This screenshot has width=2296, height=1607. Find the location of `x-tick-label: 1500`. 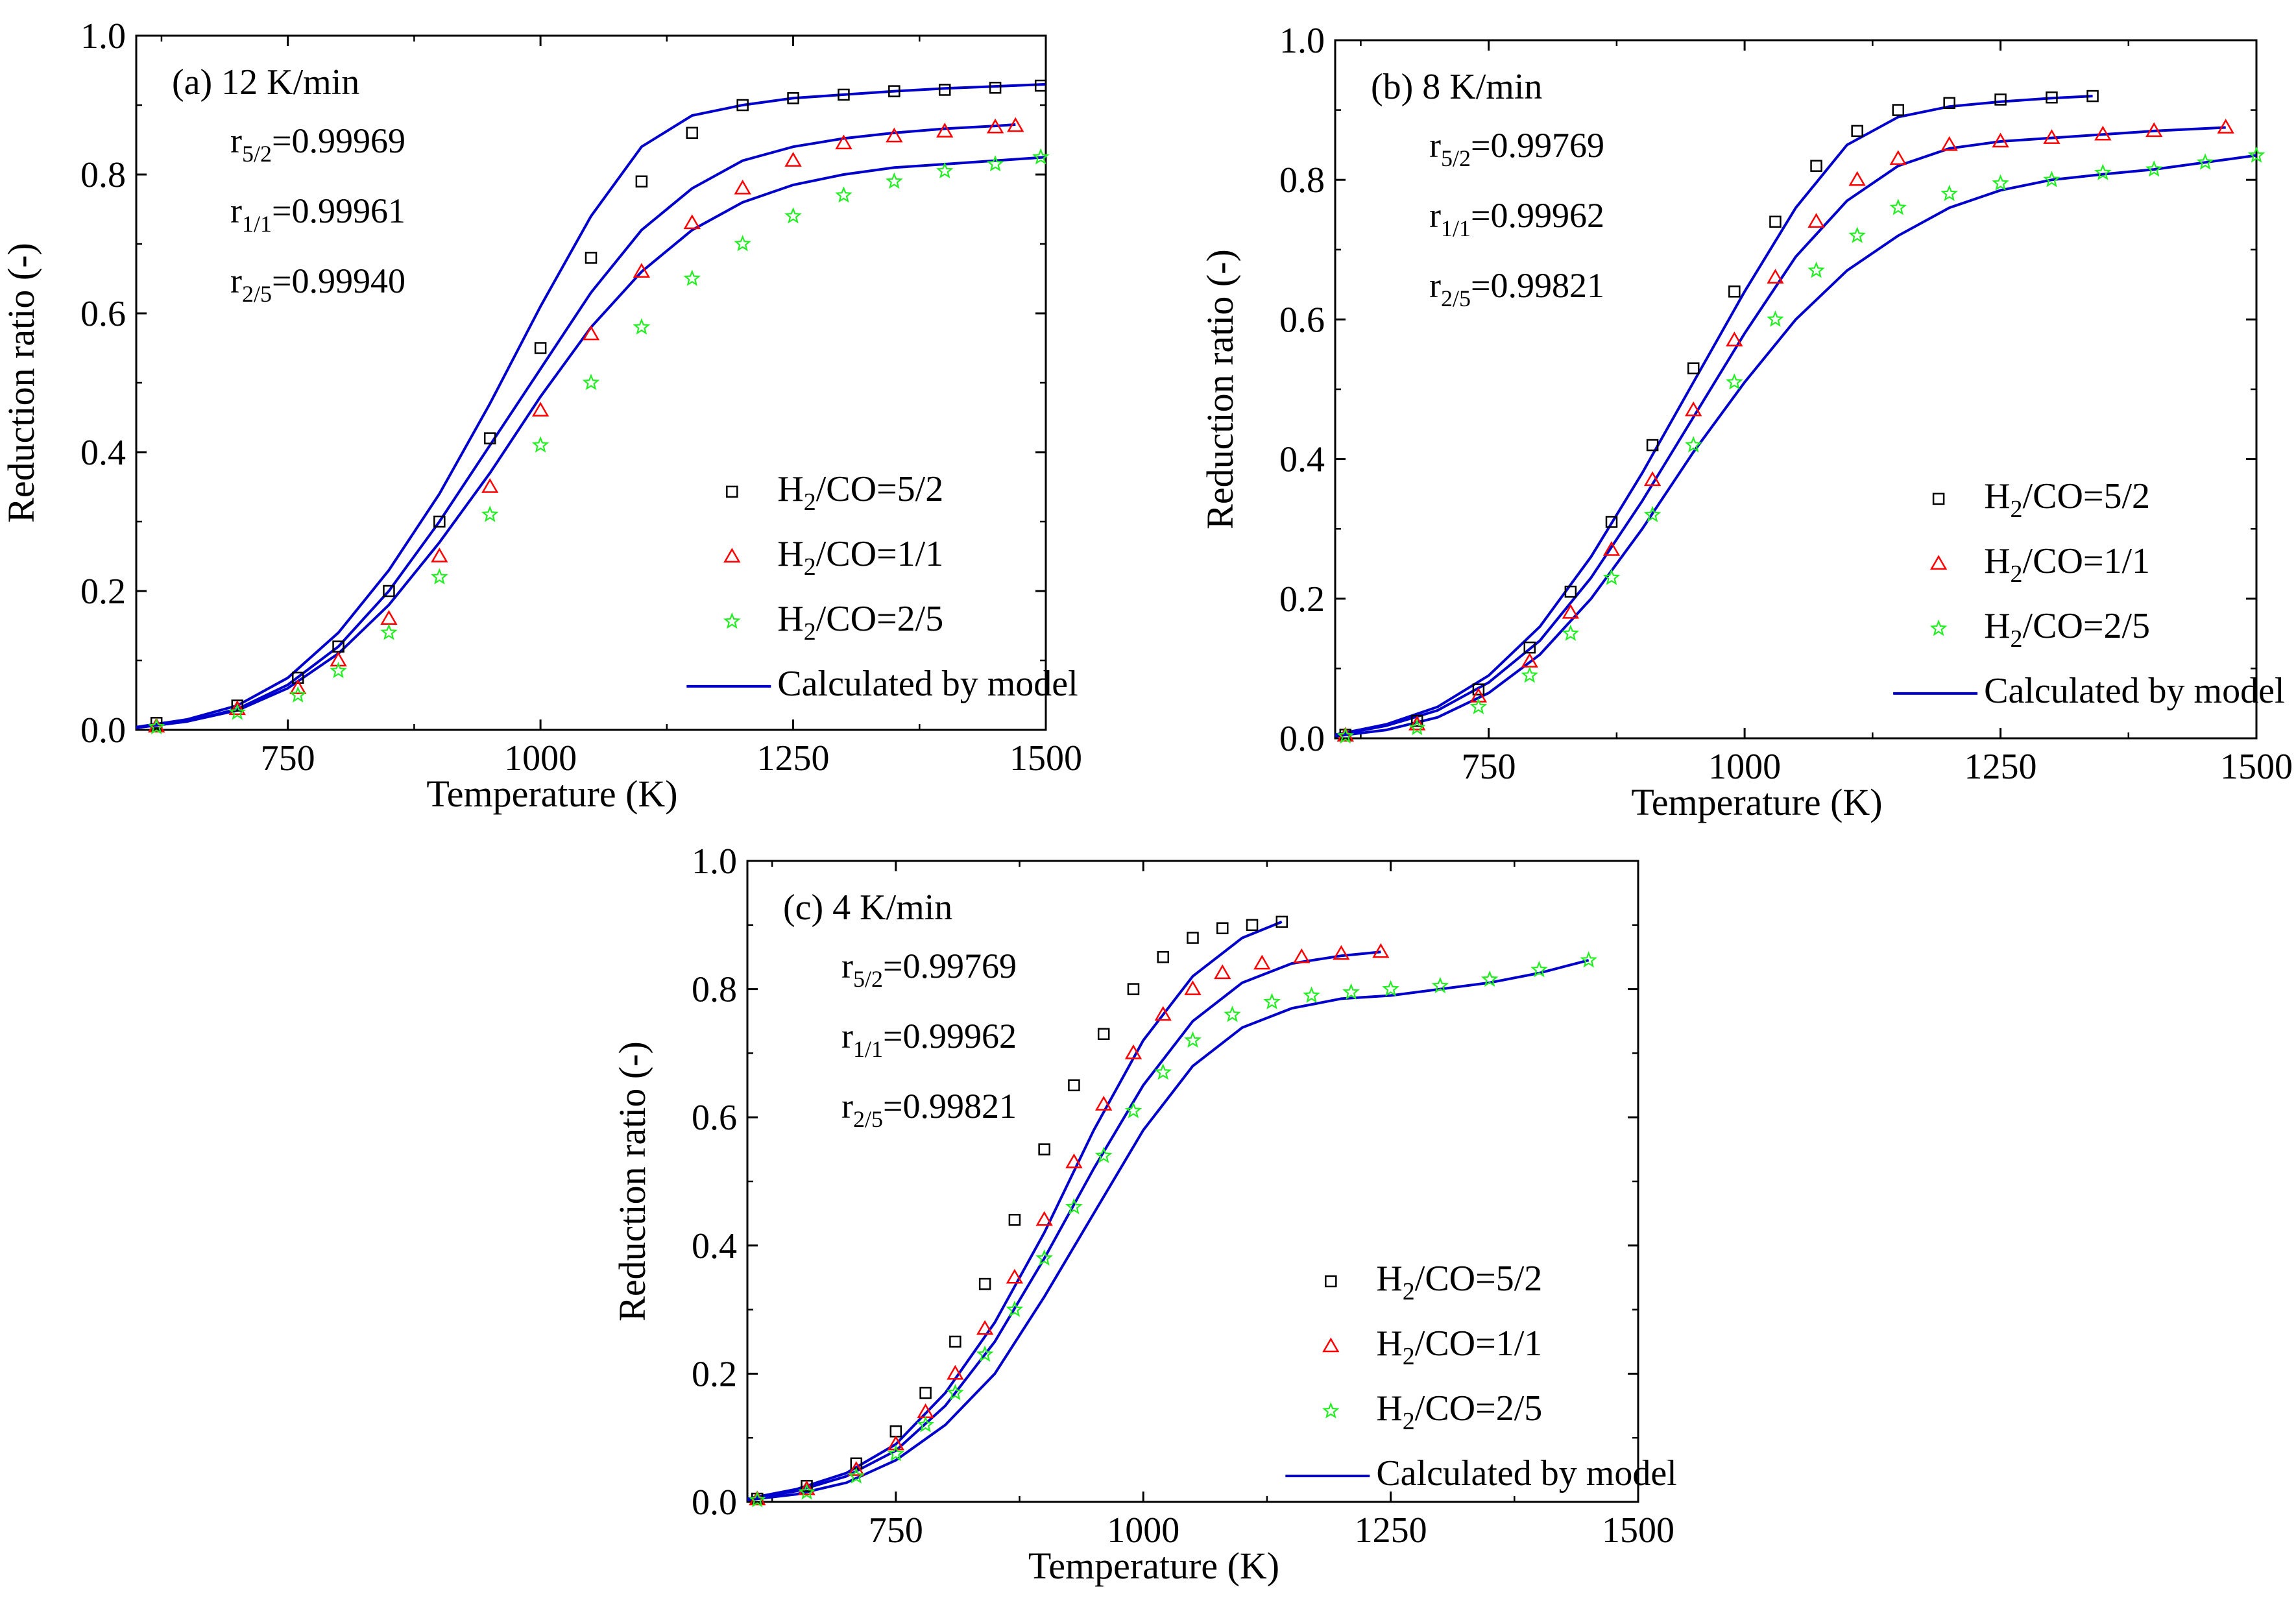

x-tick-label: 1500 is located at coordinates (1045, 758).